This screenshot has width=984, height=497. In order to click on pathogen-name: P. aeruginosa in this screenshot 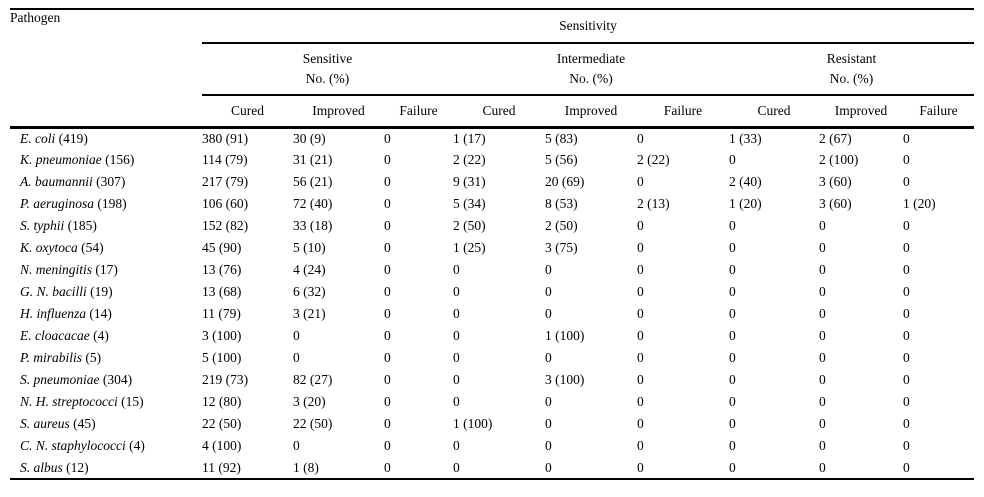, I will do `click(57, 203)`.